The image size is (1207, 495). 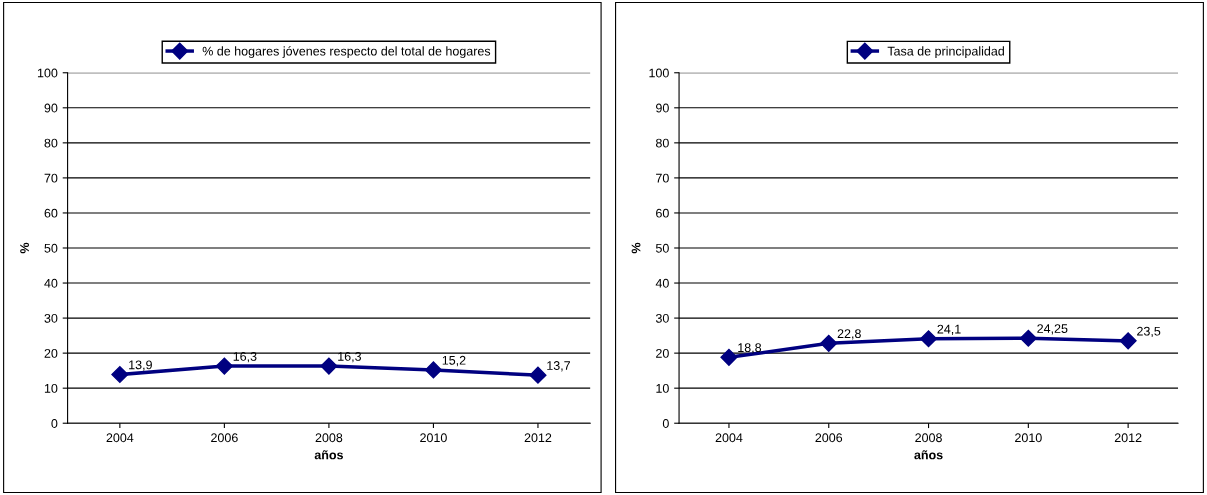 What do you see at coordinates (346, 52) in the screenshot?
I see `legend-label: % de hogares jóvenes respecto del total de hogares` at bounding box center [346, 52].